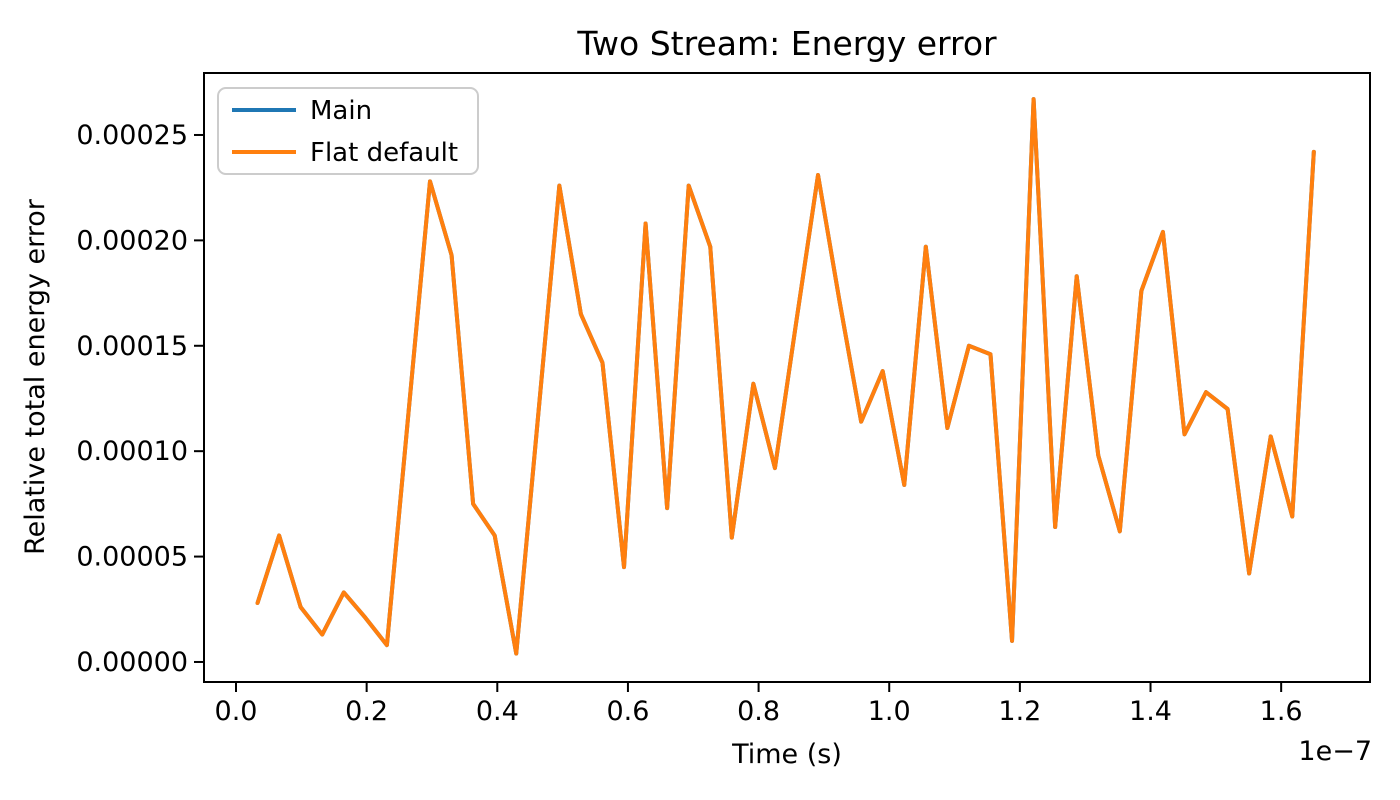 Image resolution: width=1400 pixels, height=800 pixels. I want to click on x-axis-label: Time (s), so click(786, 754).